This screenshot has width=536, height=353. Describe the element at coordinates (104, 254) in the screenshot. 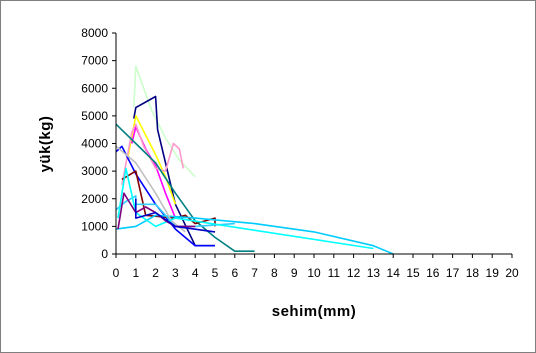

I see `y-tick-label: 0` at that location.